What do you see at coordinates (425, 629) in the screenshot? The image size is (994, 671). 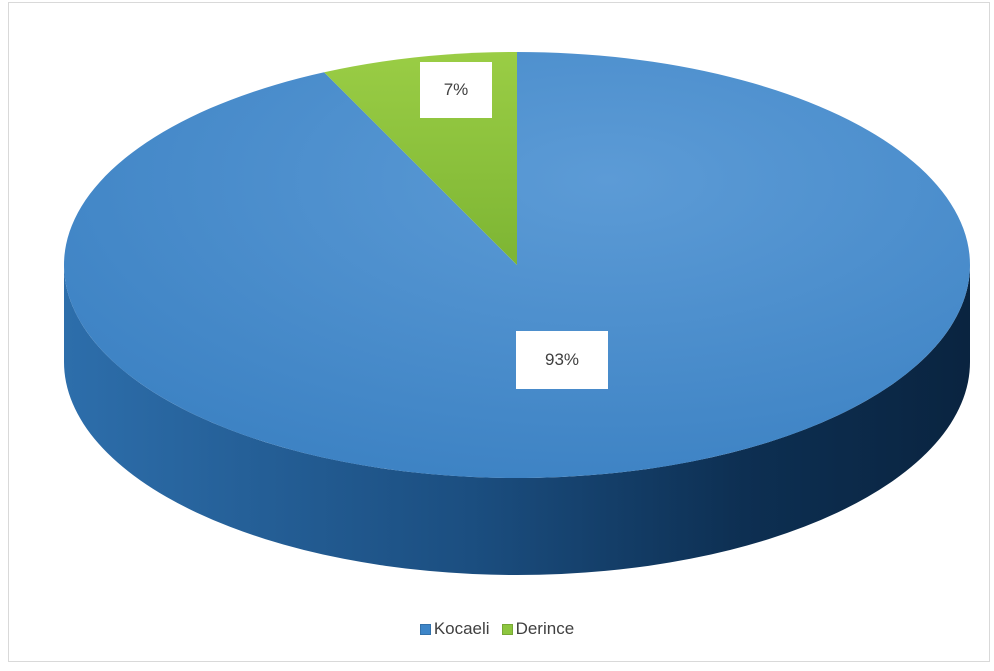 I see `legend-swatch-kocaeli` at bounding box center [425, 629].